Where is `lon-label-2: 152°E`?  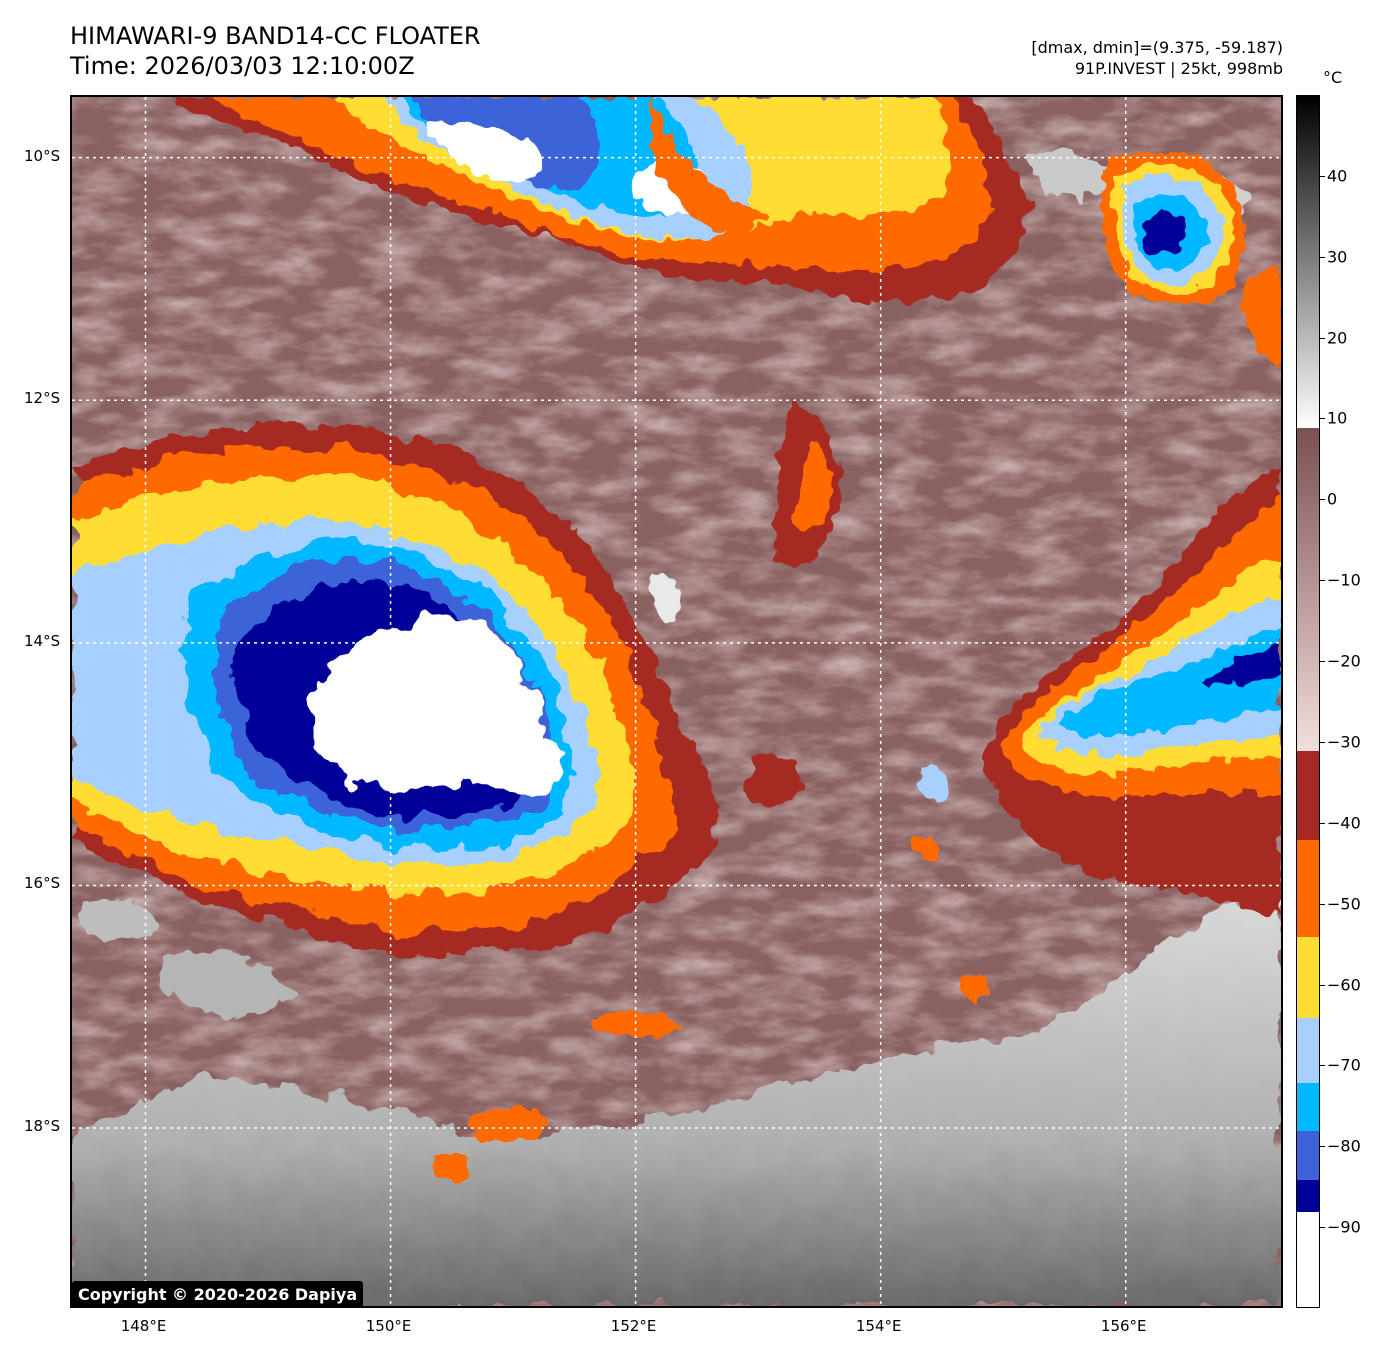
lon-label-2: 152°E is located at coordinates (633, 1326).